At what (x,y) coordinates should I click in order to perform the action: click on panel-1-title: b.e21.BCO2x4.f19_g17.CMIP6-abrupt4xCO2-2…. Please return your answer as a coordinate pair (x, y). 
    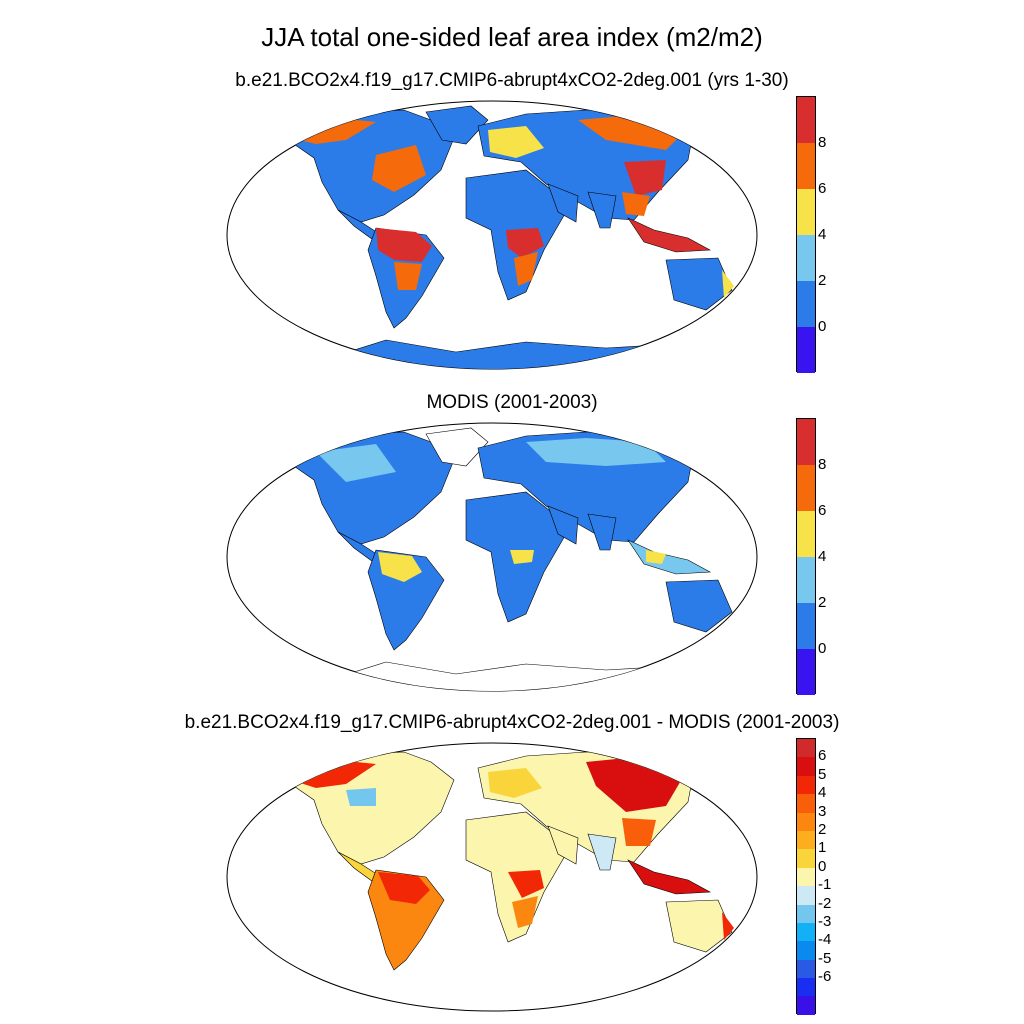
    Looking at the image, I should click on (512, 80).